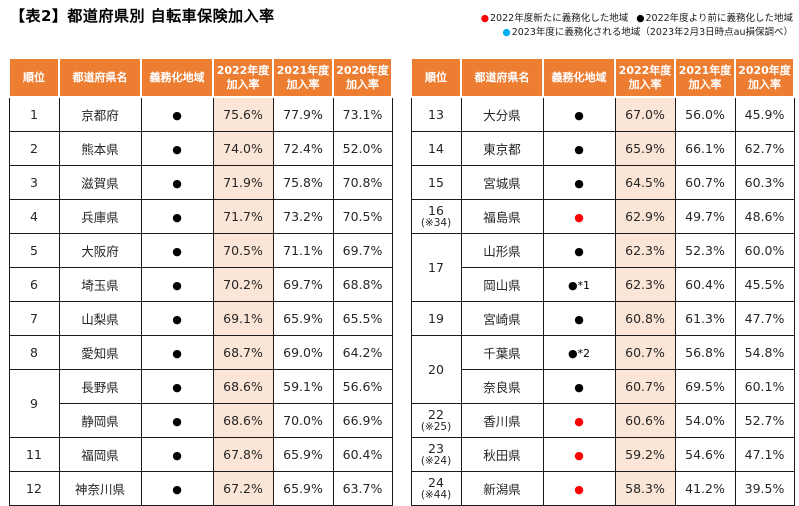 This screenshot has height=506, width=799. I want to click on rate-2020-cell: 60.3%, so click(764, 182).